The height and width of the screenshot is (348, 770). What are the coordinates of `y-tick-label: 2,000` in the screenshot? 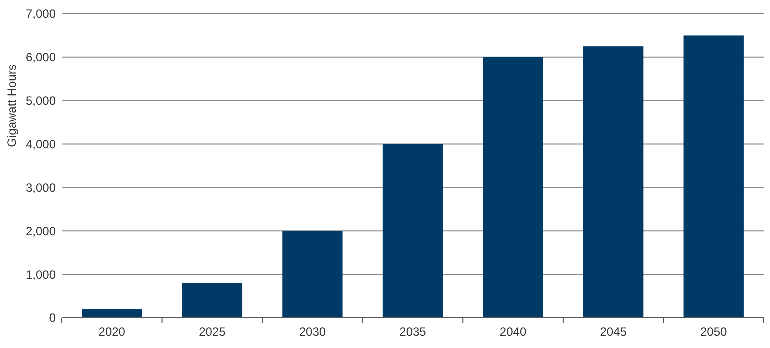 It's located at (41, 231).